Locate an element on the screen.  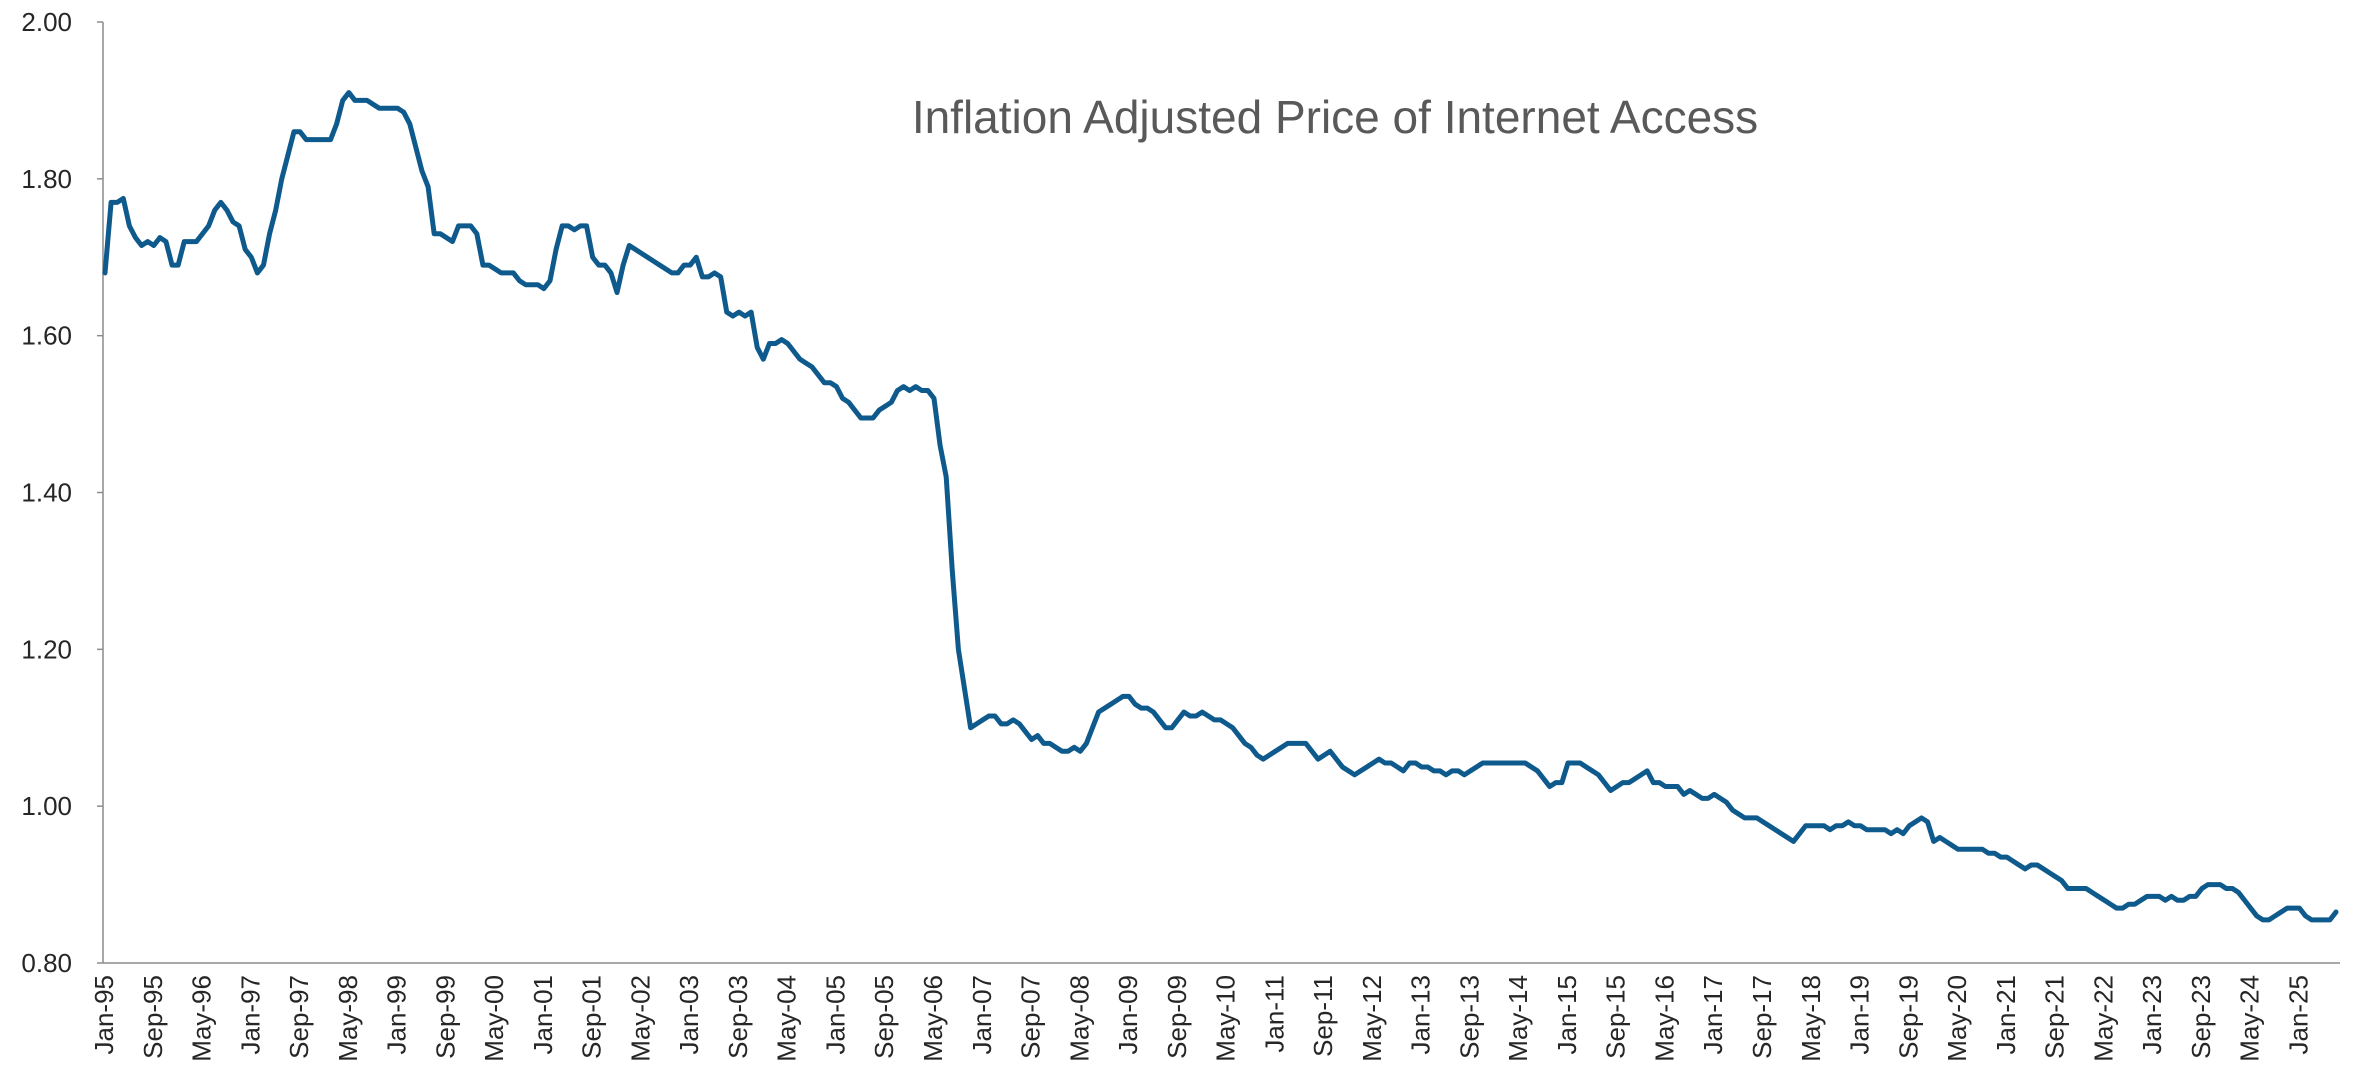
x-tick-label: May-98 is located at coordinates (348, 1018).